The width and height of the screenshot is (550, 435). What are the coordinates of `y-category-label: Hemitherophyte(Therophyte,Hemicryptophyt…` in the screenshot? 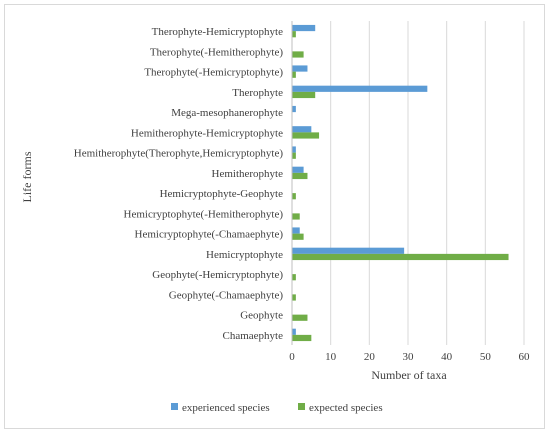 It's located at (179, 154).